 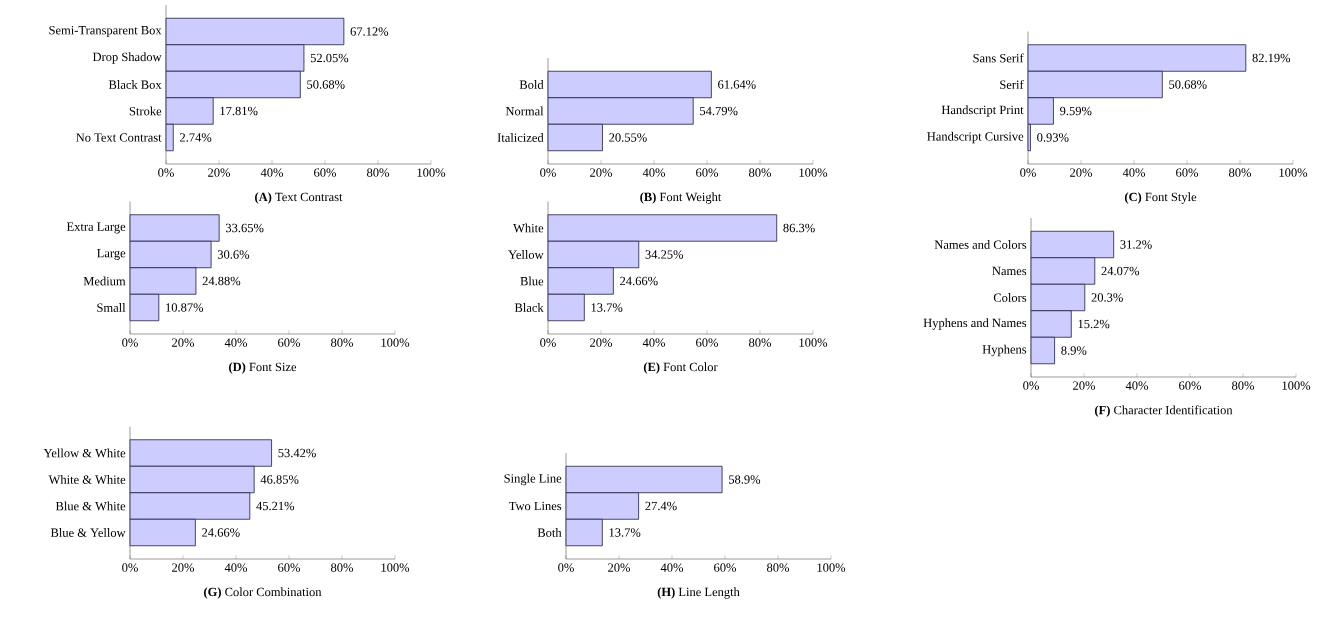 What do you see at coordinates (111, 254) in the screenshot?
I see `y-tick-label: Large` at bounding box center [111, 254].